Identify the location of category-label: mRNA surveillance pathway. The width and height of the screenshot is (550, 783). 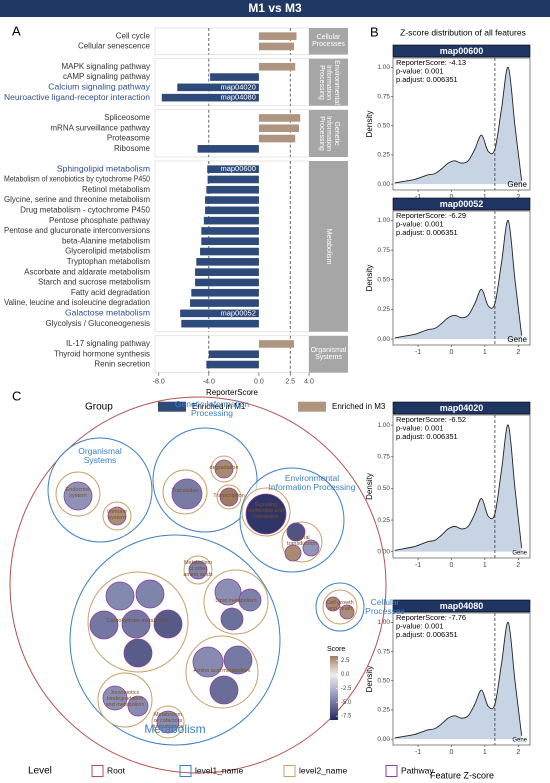
(100, 127).